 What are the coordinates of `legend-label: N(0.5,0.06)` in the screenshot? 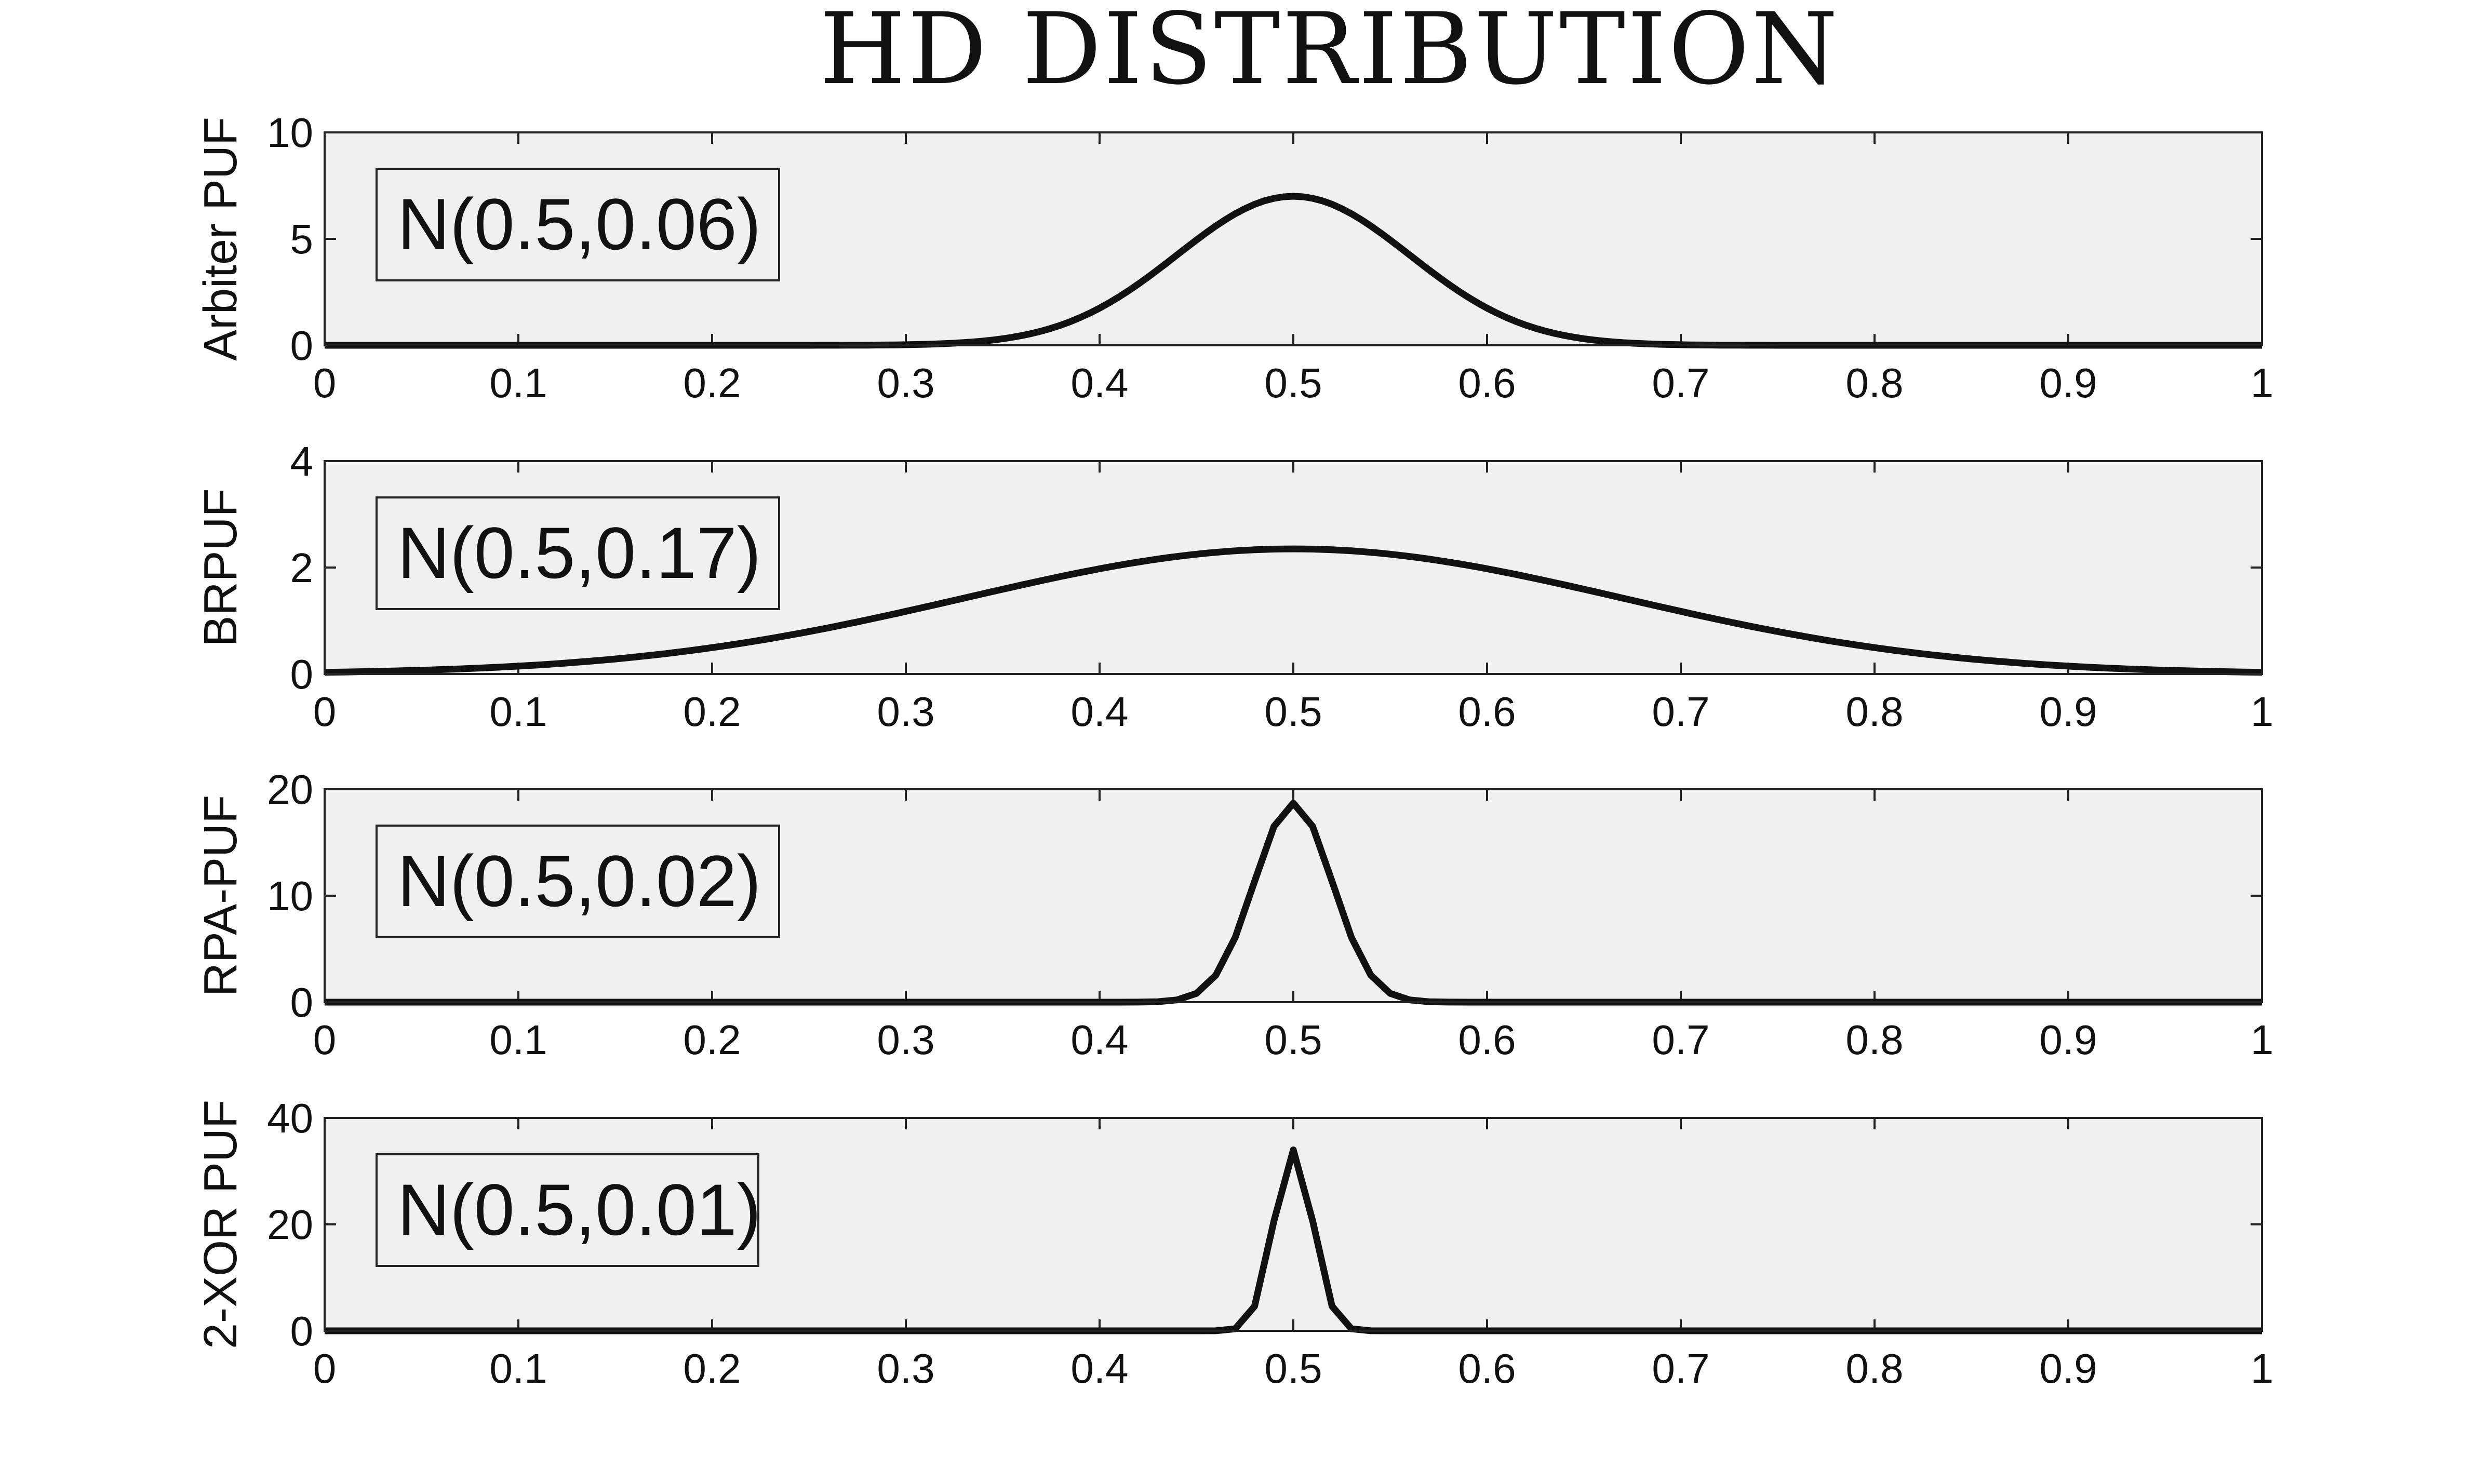 It's located at (579, 224).